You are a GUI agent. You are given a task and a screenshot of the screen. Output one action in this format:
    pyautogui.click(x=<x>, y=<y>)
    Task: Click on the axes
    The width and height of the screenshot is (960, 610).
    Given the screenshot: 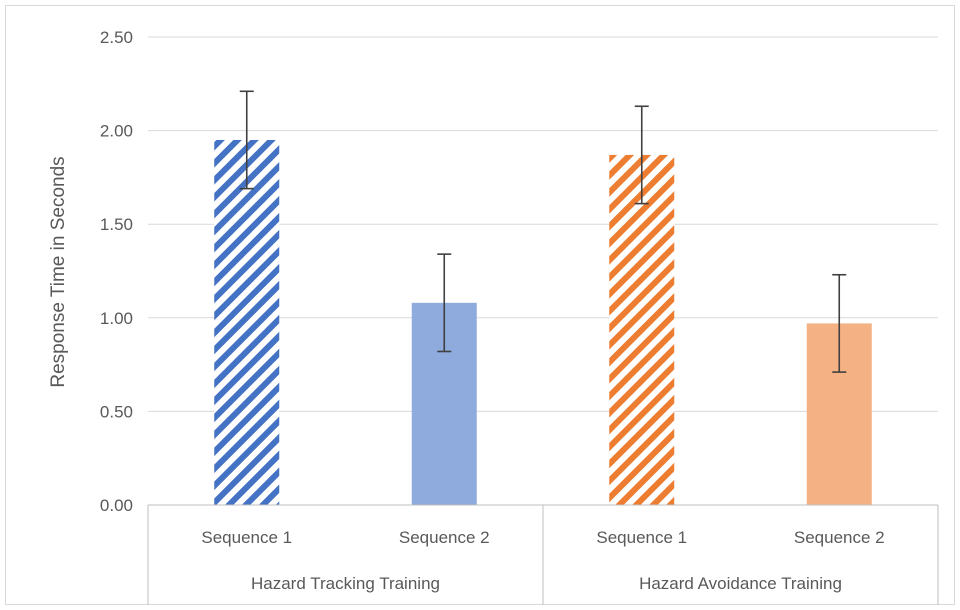 What is the action you would take?
    pyautogui.click(x=543, y=554)
    